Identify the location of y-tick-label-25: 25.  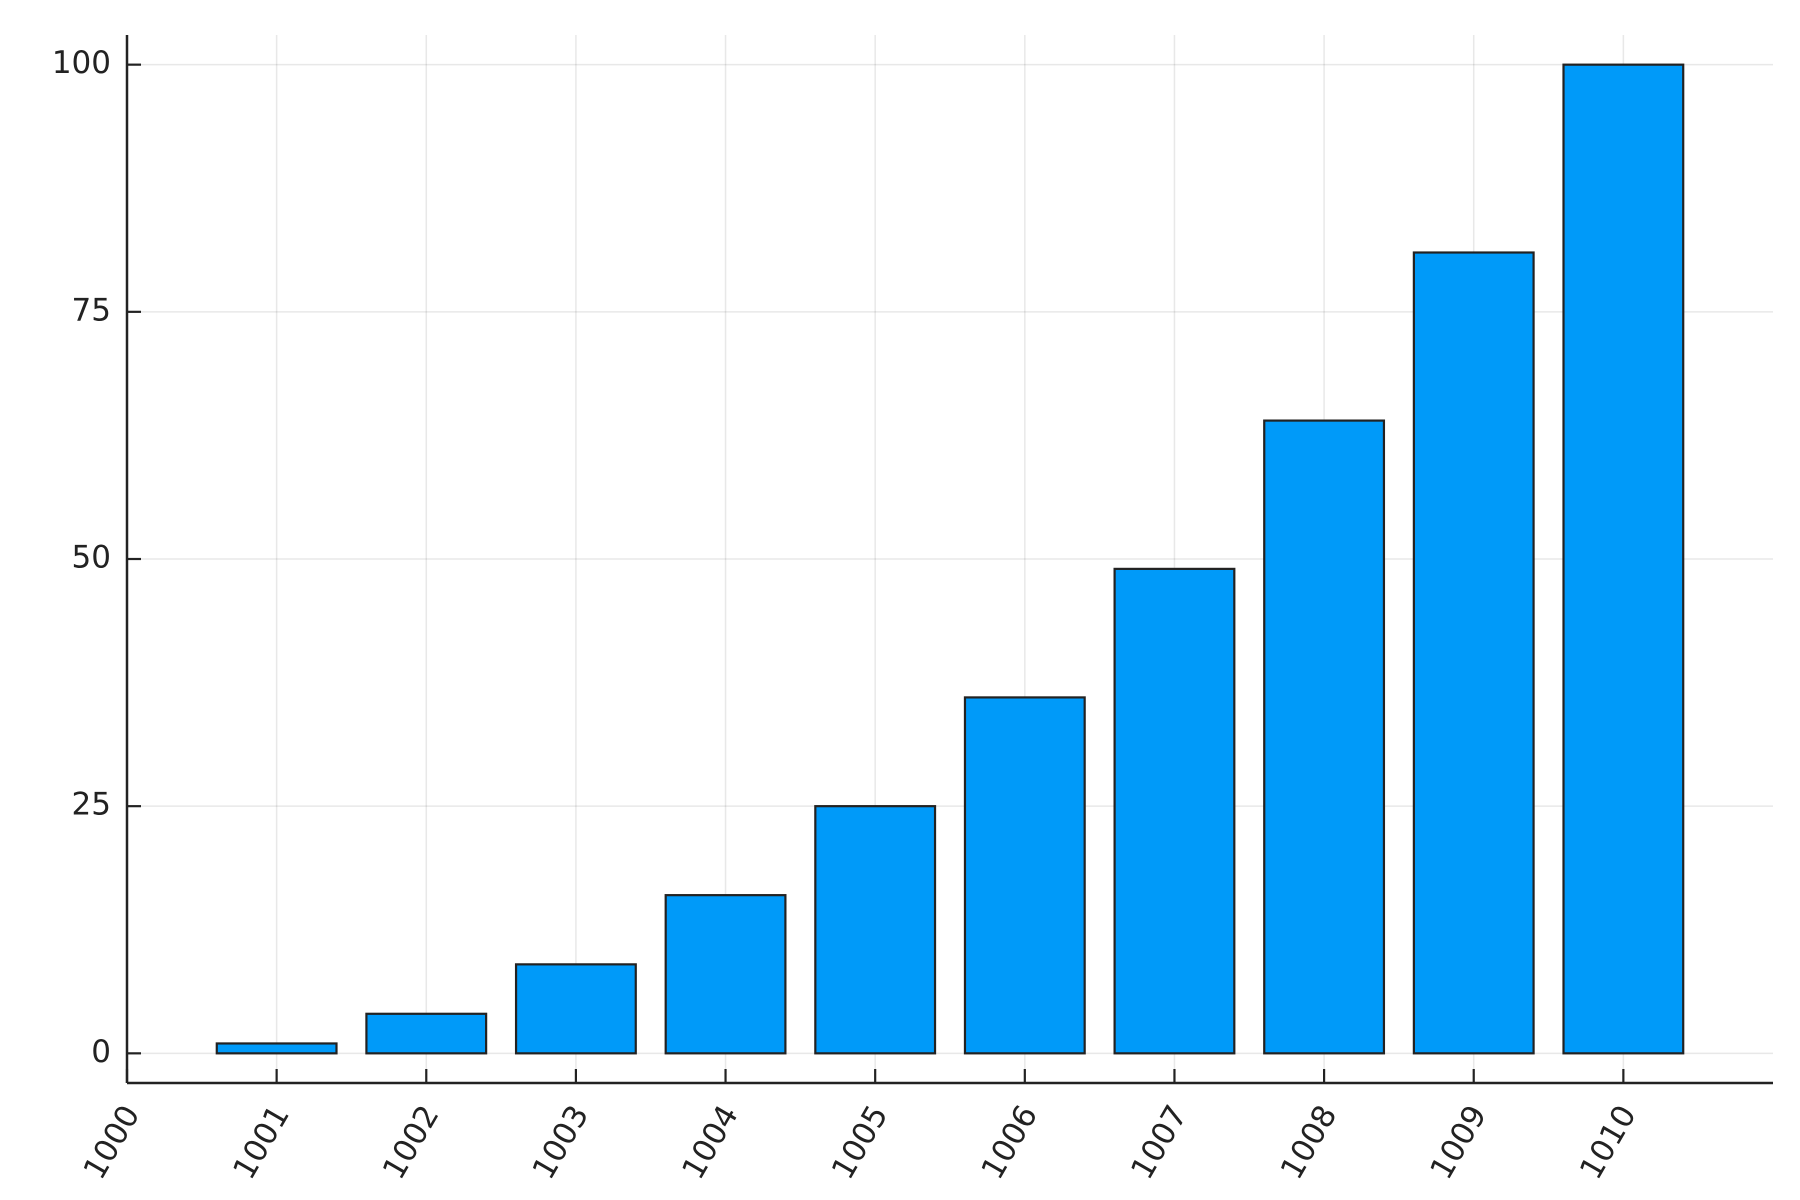
(91, 805).